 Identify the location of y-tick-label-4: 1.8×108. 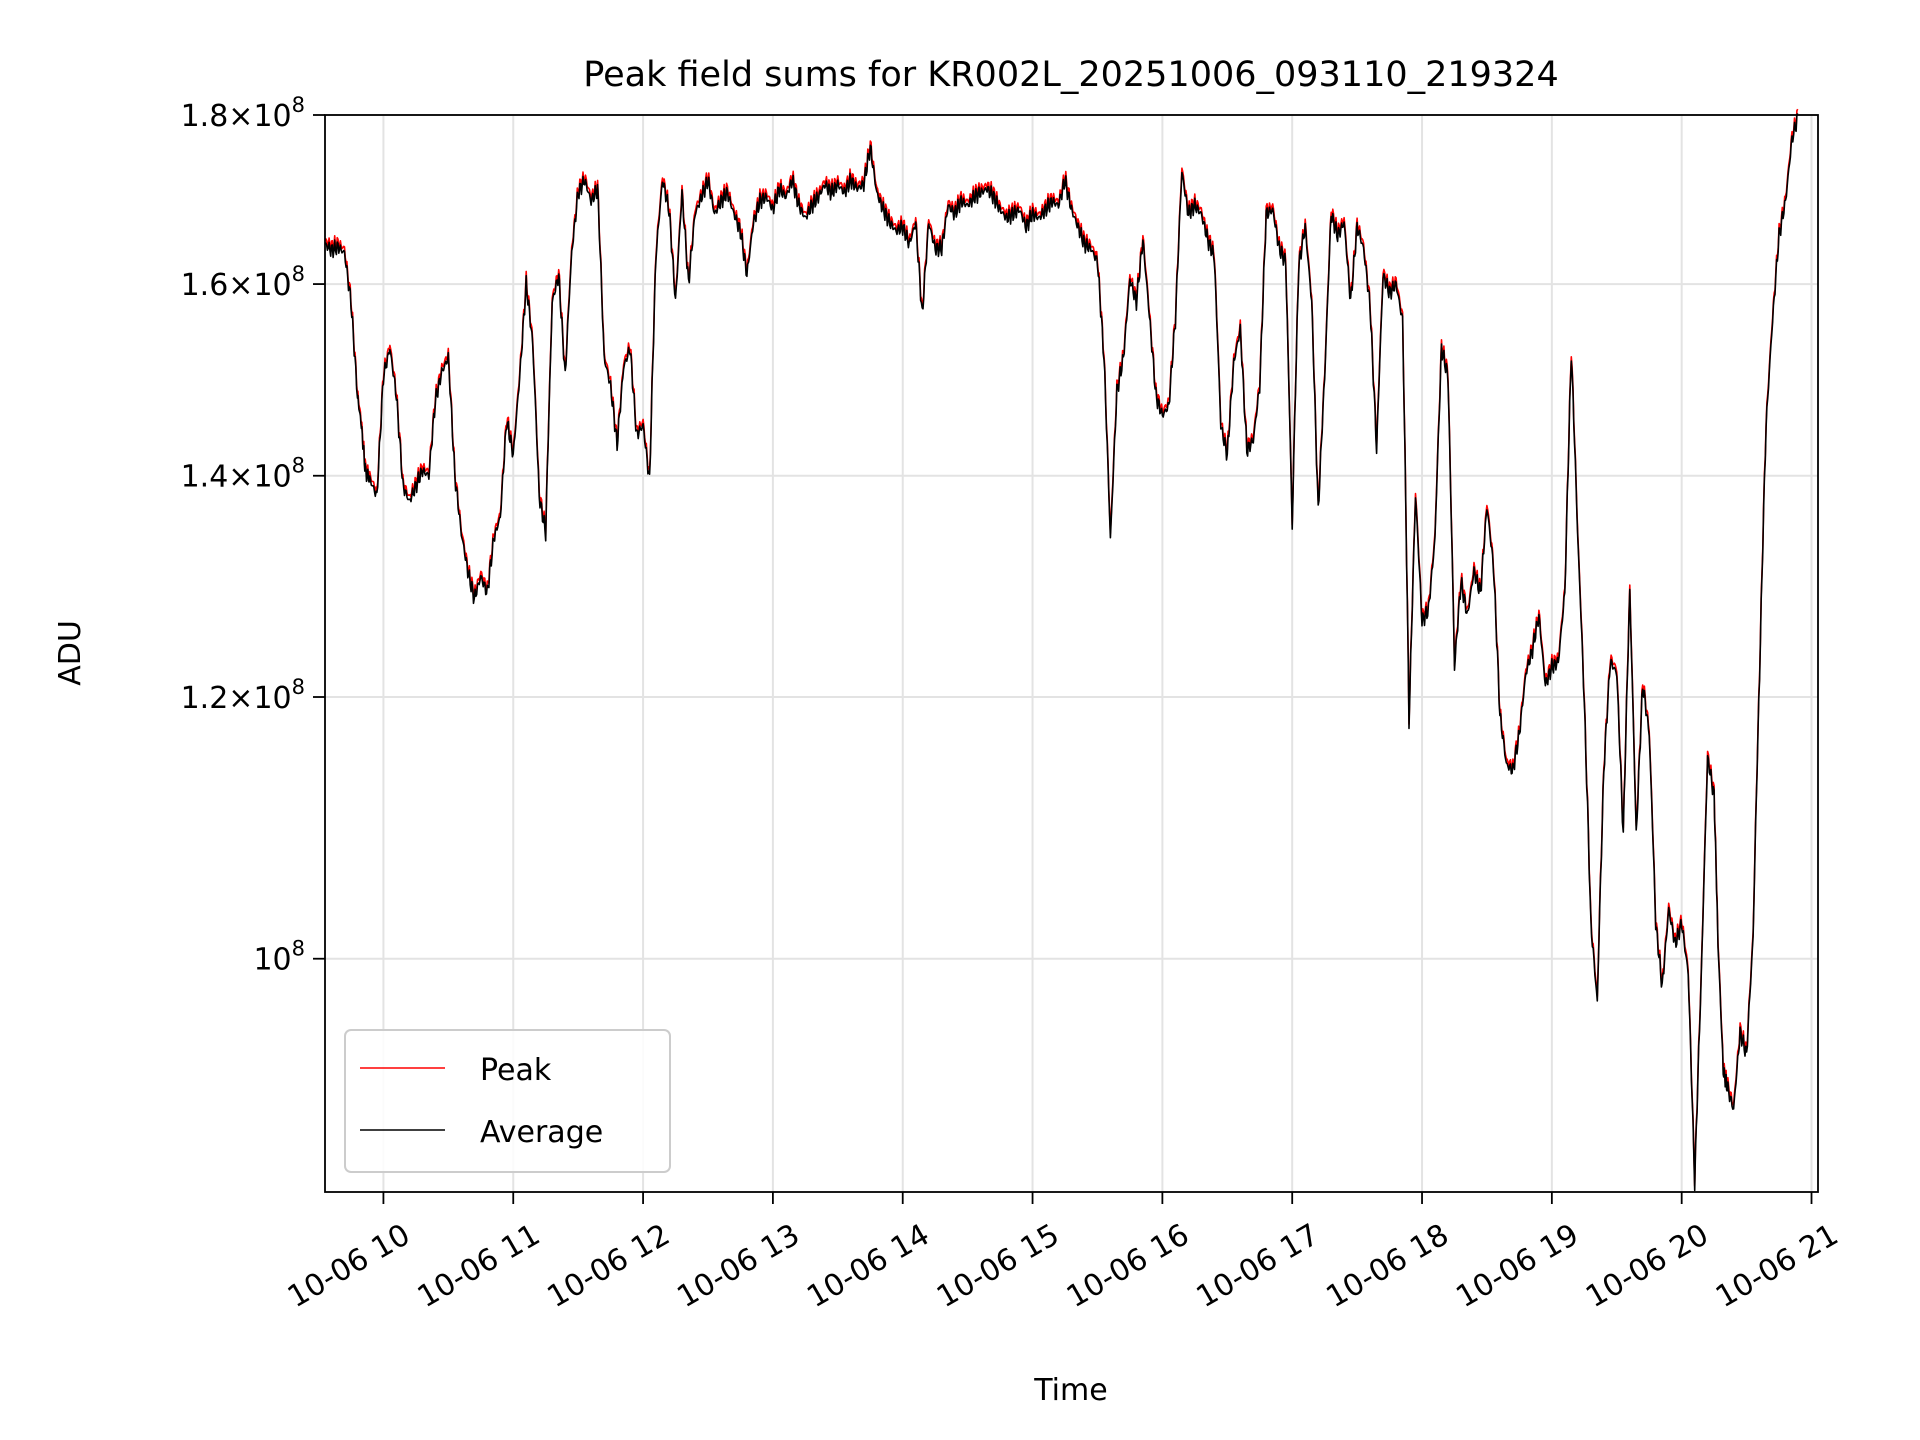
(243, 113).